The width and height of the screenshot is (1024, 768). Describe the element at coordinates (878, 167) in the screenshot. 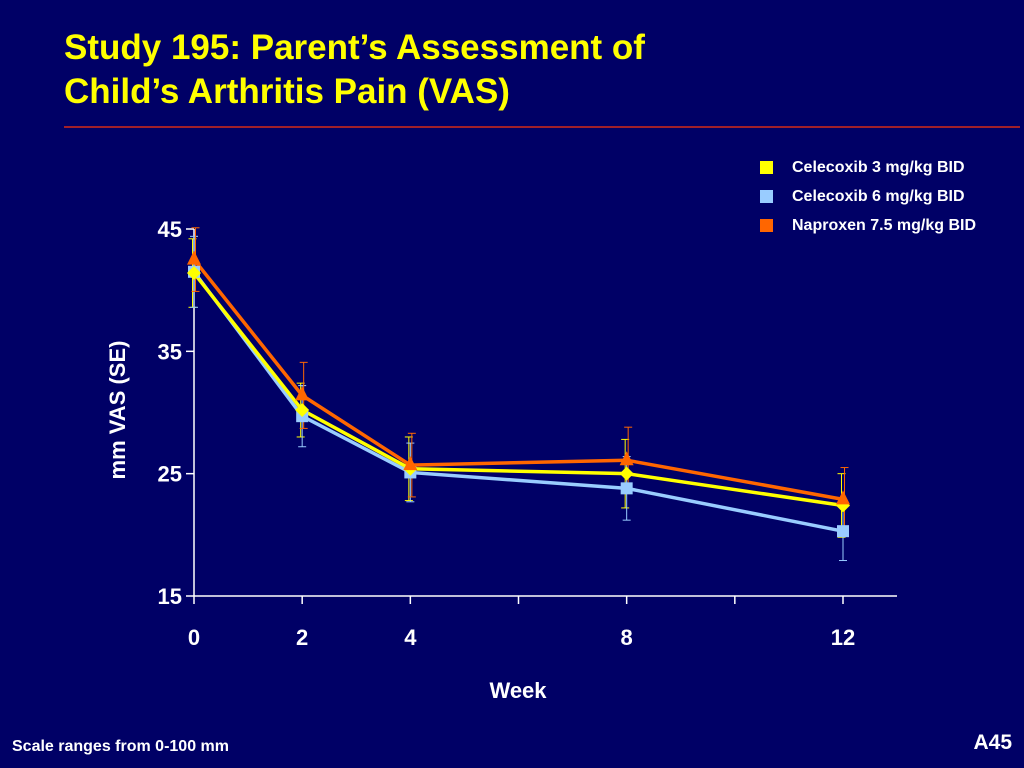

I see `legend-label-celecoxib-3: Celecoxib 3 mg/kg BID` at that location.